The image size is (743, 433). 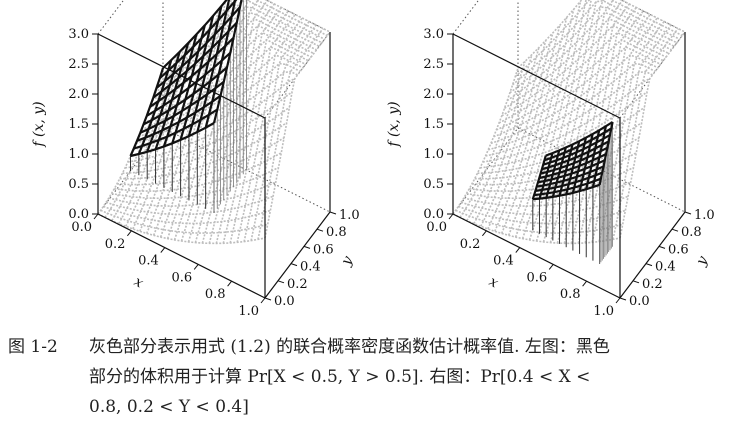 I want to click on z-tick-label: 0.0, so click(x=78, y=214).